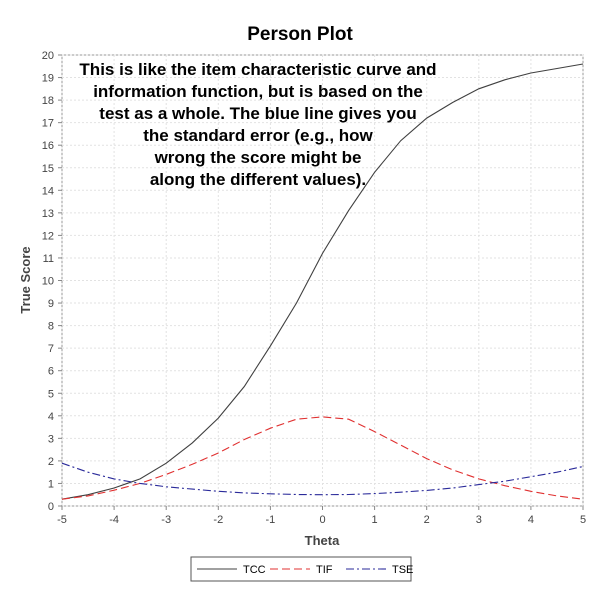  I want to click on x-tick-label: -3, so click(166, 520).